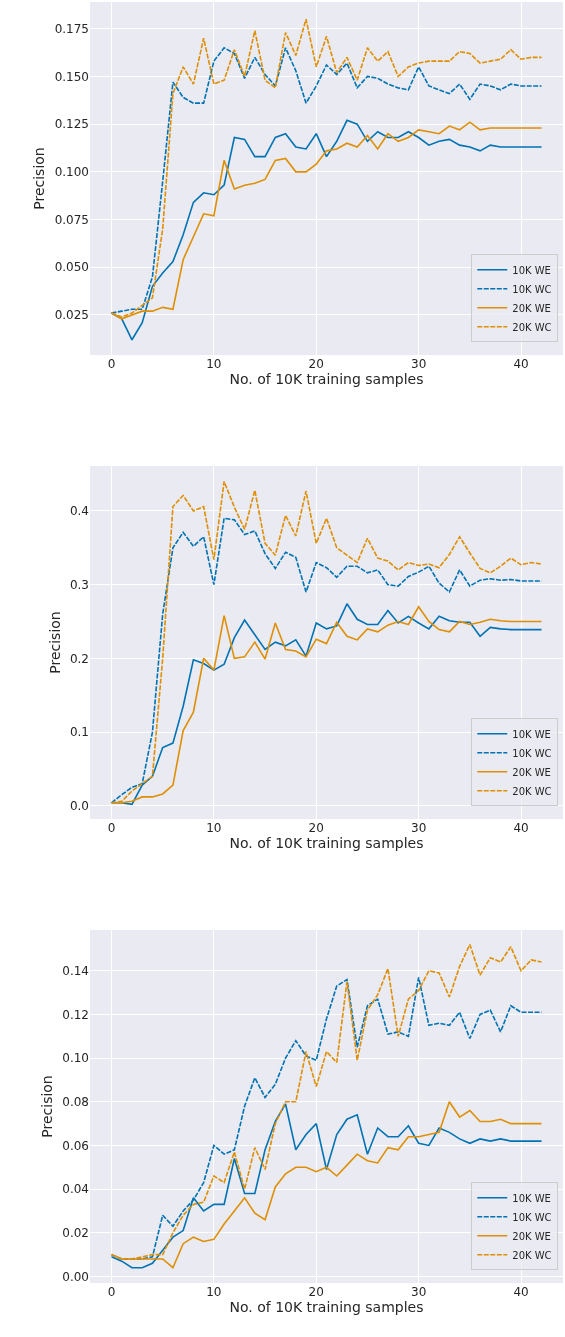 The height and width of the screenshot is (1337, 565). What do you see at coordinates (71, 172) in the screenshot?
I see `y-tick-label: 0.100` at bounding box center [71, 172].